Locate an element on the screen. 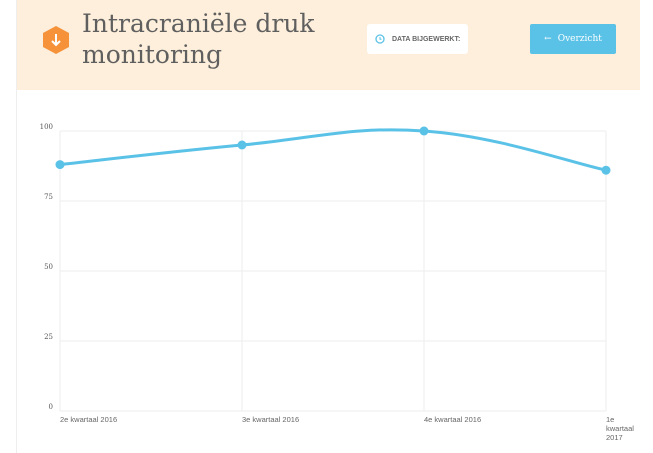 The image size is (653, 453). overview-label: Overzicht is located at coordinates (579, 39).